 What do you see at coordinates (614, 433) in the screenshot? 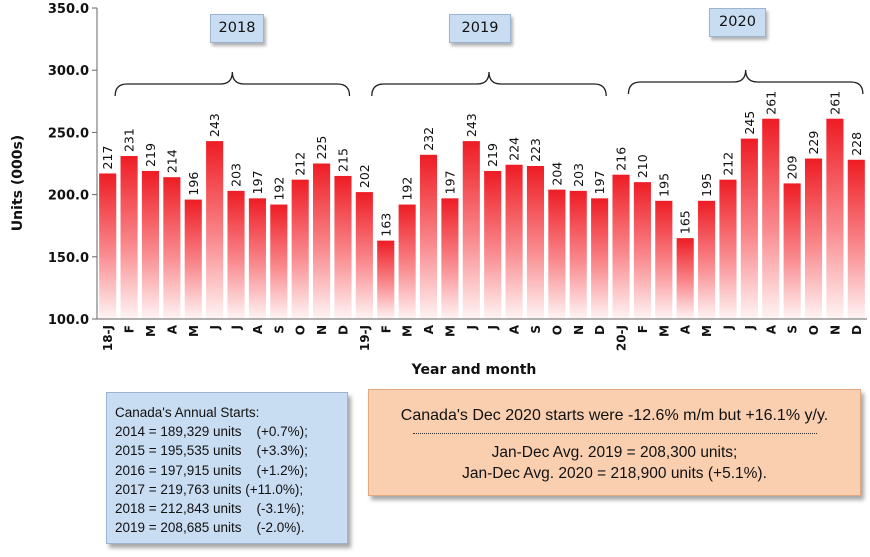
I see `summary-divider` at bounding box center [614, 433].